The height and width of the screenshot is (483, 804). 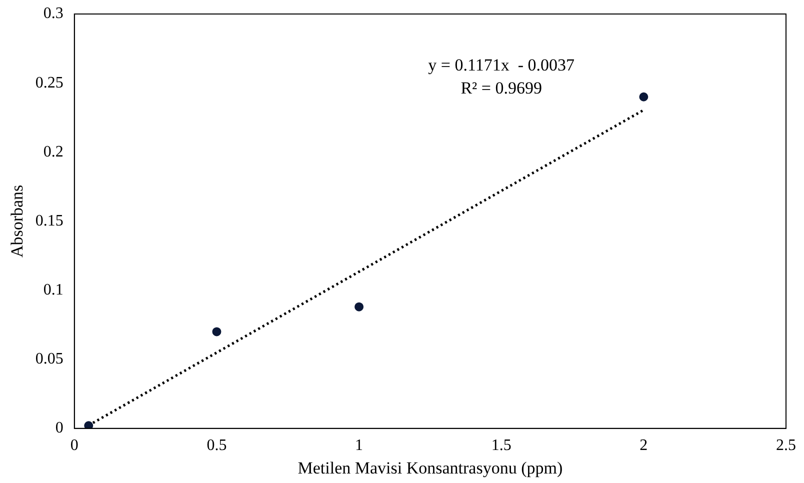 I want to click on x-tick-label: 1, so click(x=359, y=445).